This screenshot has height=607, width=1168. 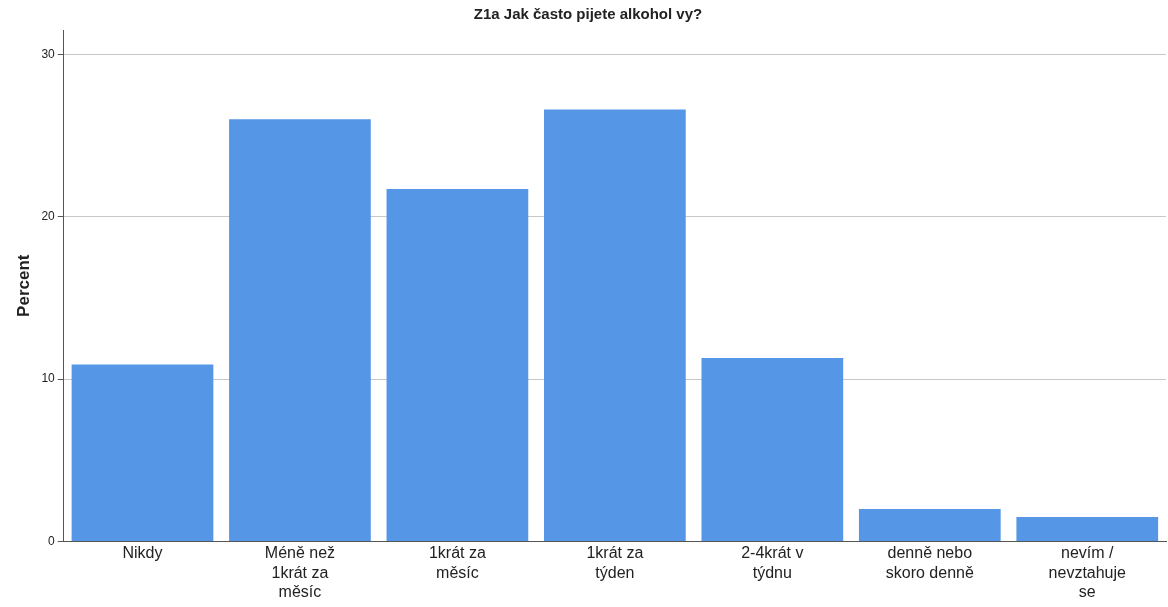 What do you see at coordinates (457, 562) in the screenshot?
I see `x-tick-label: 1krát za měsíc` at bounding box center [457, 562].